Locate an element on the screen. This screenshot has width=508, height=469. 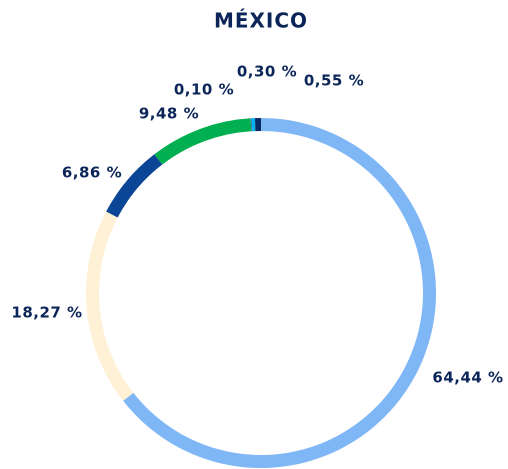
data-label: 0,10 % is located at coordinates (204, 90).